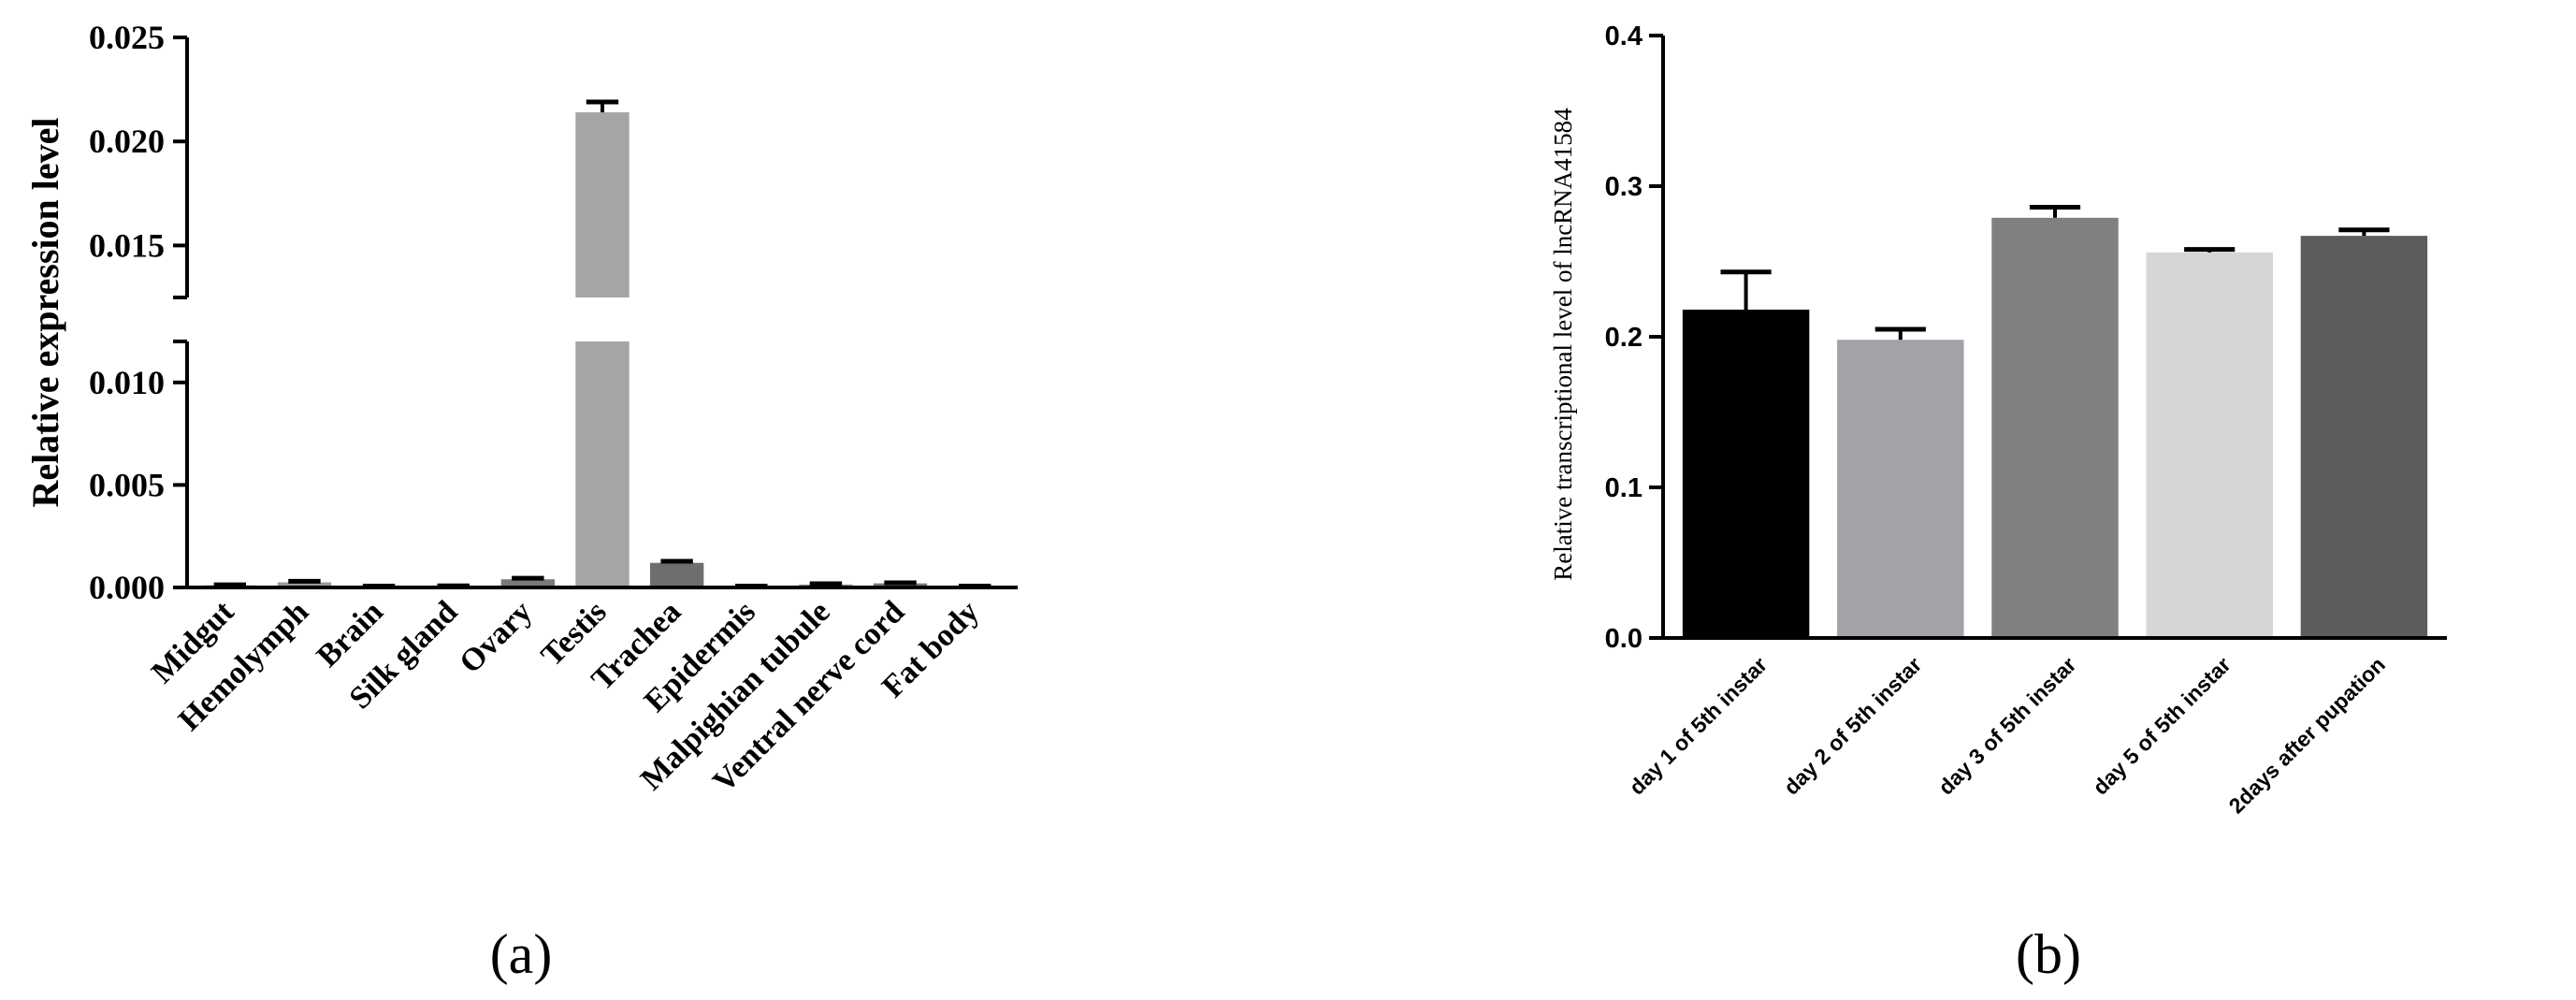 The image size is (2576, 1000). I want to click on y-tick-label-2: 0.2, so click(1624, 338).